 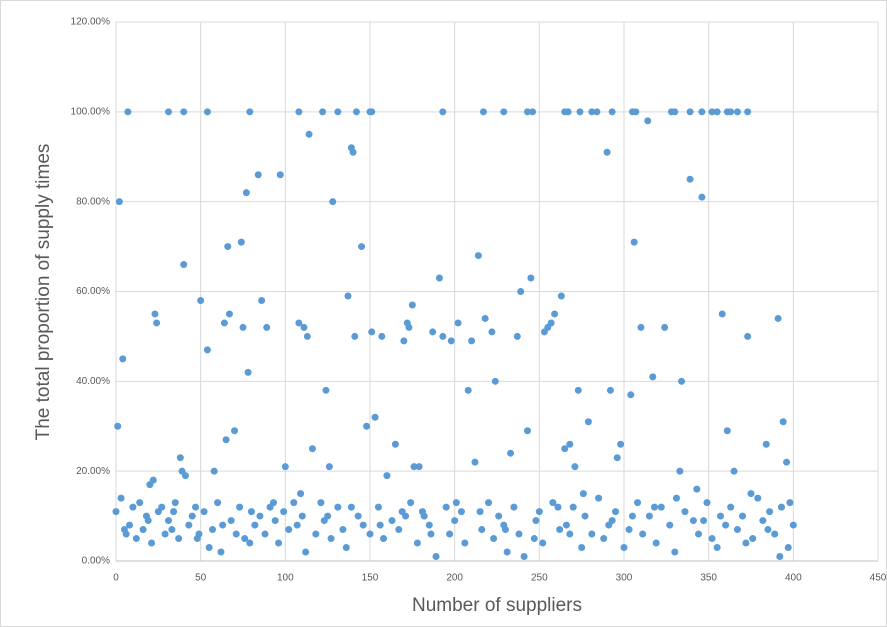 What do you see at coordinates (454, 578) in the screenshot?
I see `x-tick-label: 200` at bounding box center [454, 578].